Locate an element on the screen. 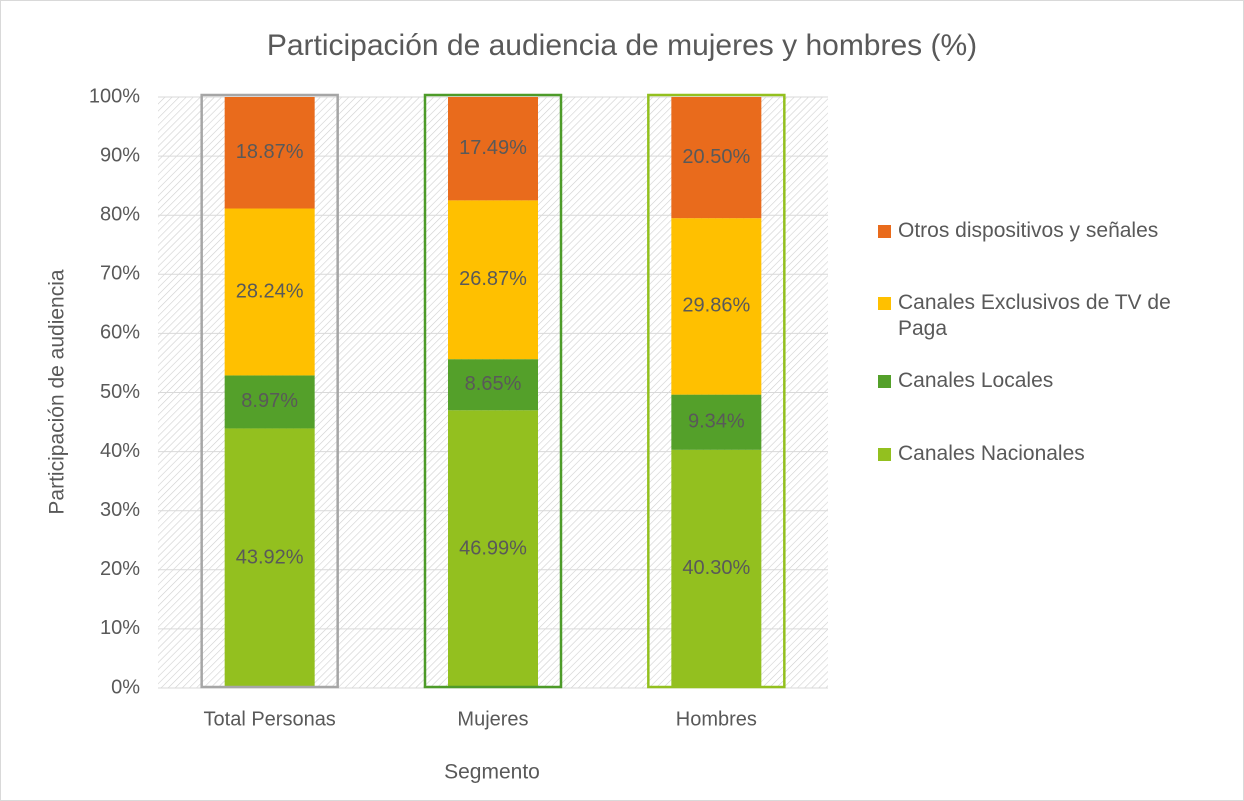  data-label: 9.34% is located at coordinates (716, 422).